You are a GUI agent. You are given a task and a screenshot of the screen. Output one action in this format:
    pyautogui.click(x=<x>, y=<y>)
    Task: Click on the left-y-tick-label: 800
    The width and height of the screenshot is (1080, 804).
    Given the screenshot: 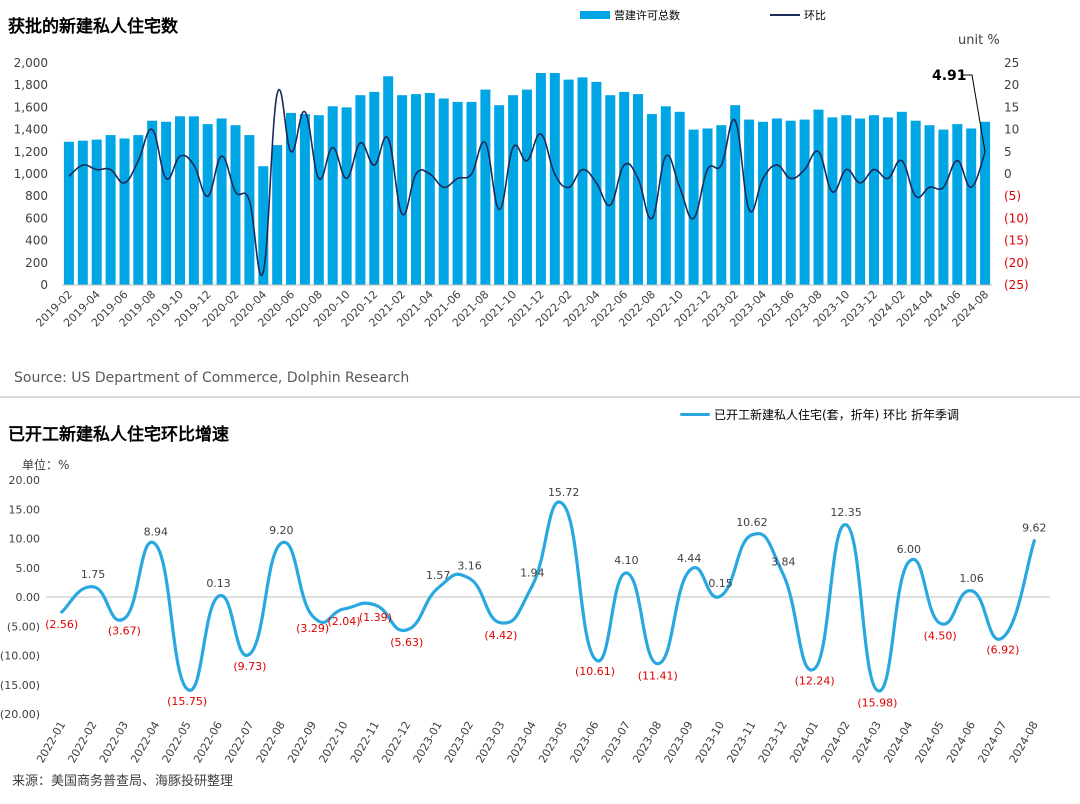 What is the action you would take?
    pyautogui.click(x=36, y=196)
    